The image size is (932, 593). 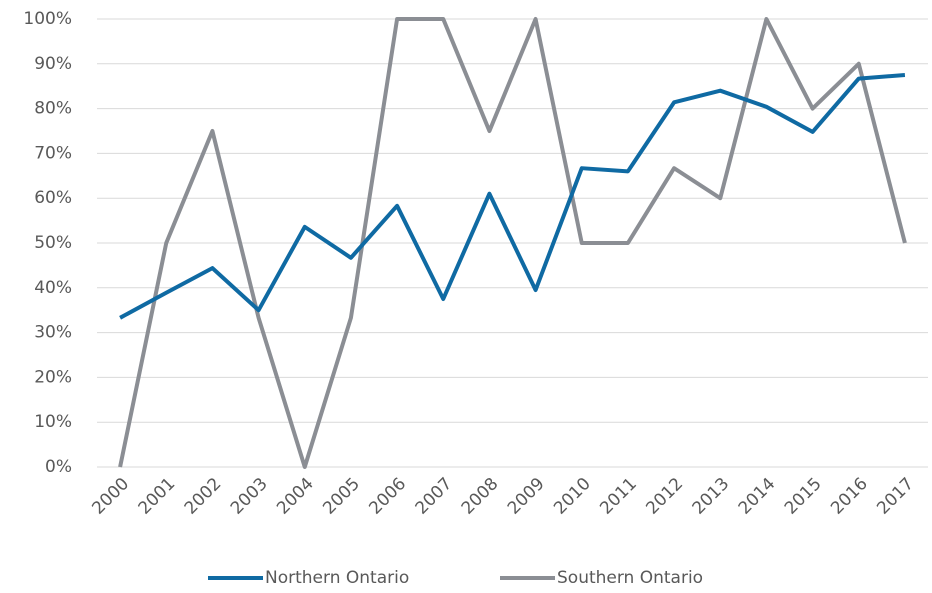 I want to click on y-tick-label: 10%, so click(x=53, y=422).